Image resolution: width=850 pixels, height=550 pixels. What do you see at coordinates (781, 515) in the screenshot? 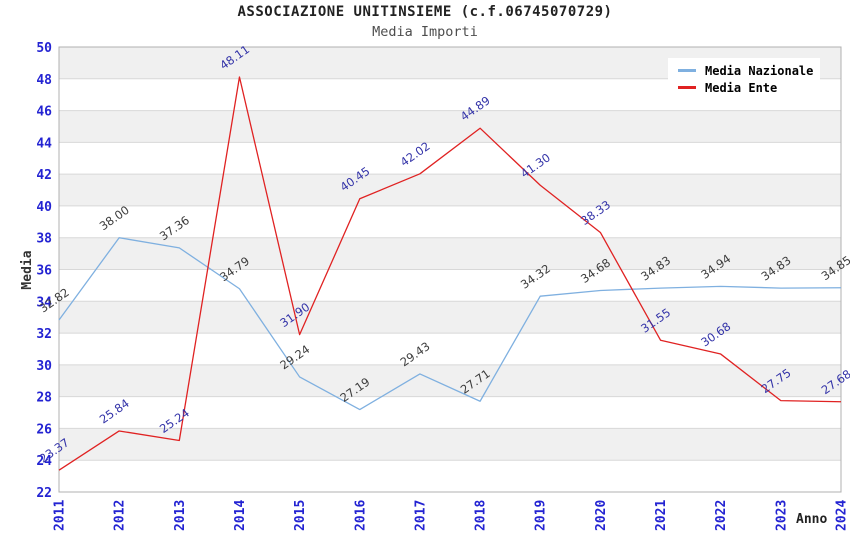
I see `x-tick-label: 2023` at bounding box center [781, 515].